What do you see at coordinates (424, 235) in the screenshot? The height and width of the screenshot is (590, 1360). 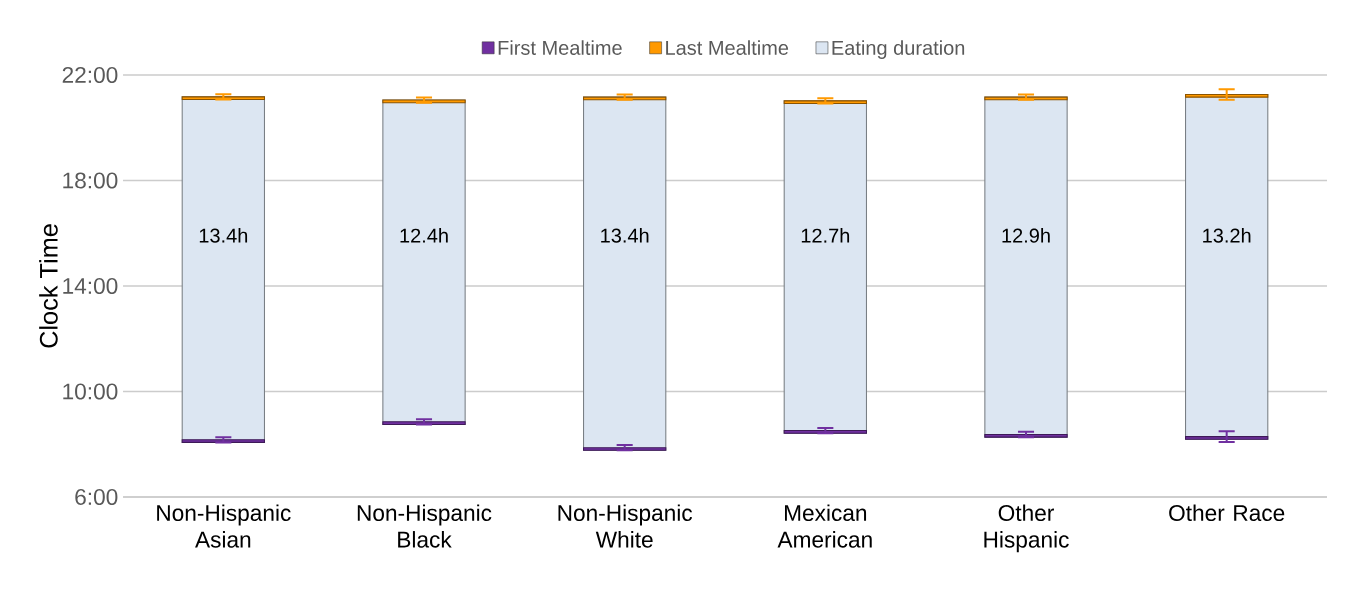 I see `annotation: 12.4h` at bounding box center [424, 235].